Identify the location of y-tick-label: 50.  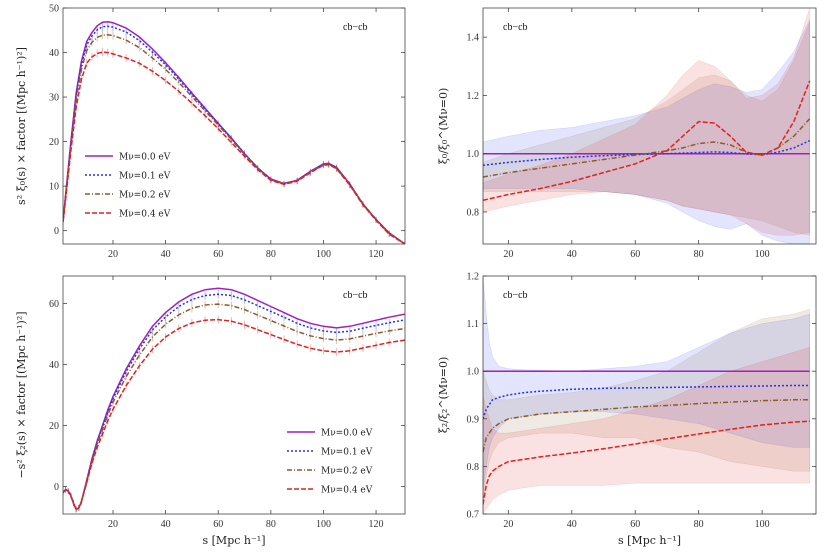
(54, 9).